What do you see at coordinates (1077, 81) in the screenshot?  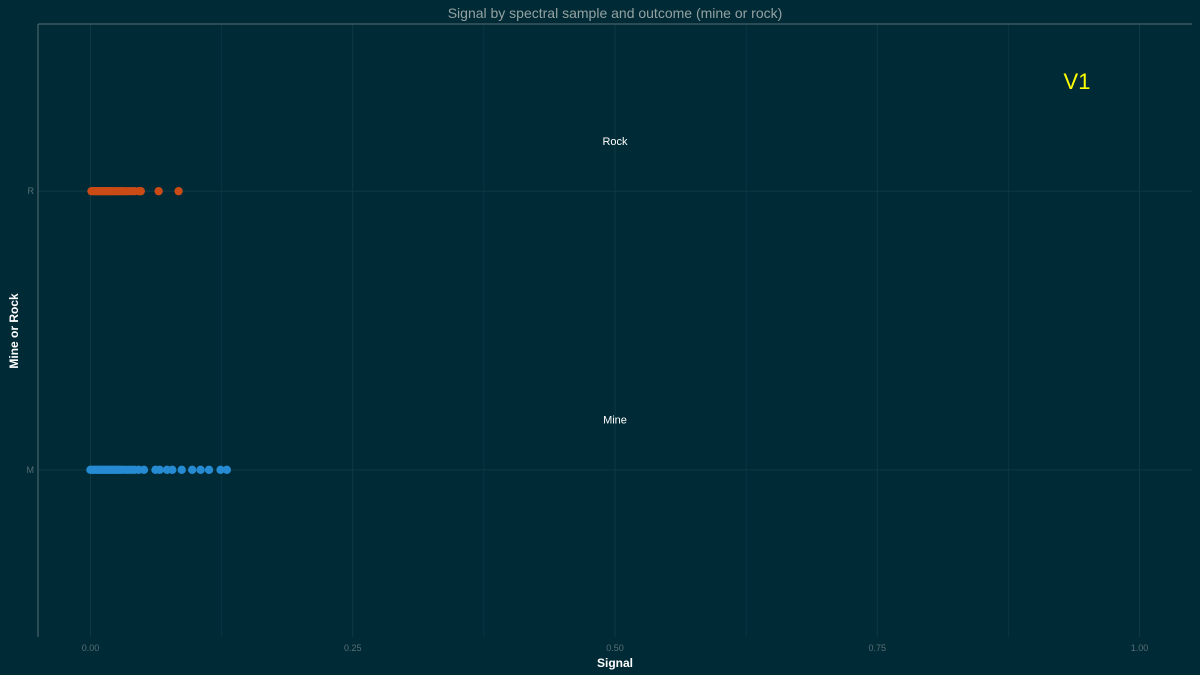 I see `corner-label: V1` at bounding box center [1077, 81].